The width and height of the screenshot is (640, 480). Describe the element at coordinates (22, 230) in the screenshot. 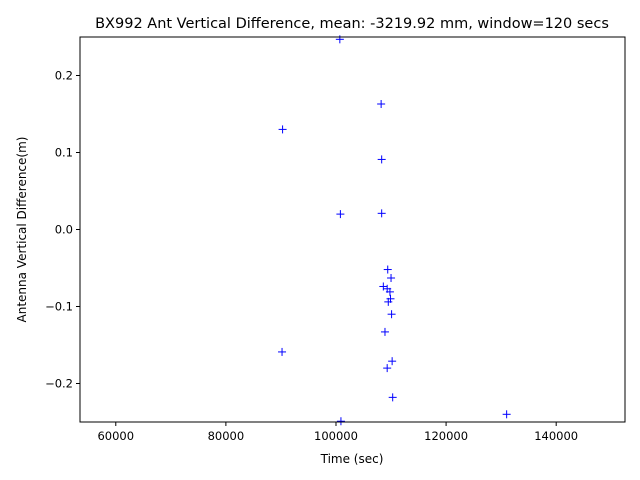

I see `y-axis-label: Antenna Vertical Difference(m)` at that location.